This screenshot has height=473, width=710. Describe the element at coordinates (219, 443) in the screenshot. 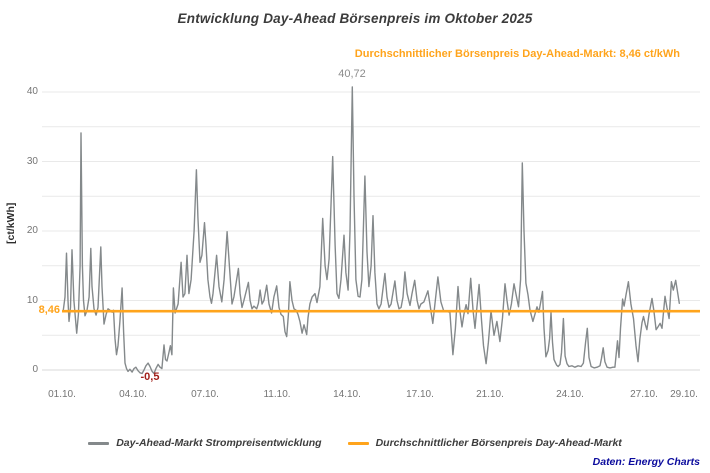

I see `legend-label: Day-Ahead-Markt Strompreisentwicklung` at that location.